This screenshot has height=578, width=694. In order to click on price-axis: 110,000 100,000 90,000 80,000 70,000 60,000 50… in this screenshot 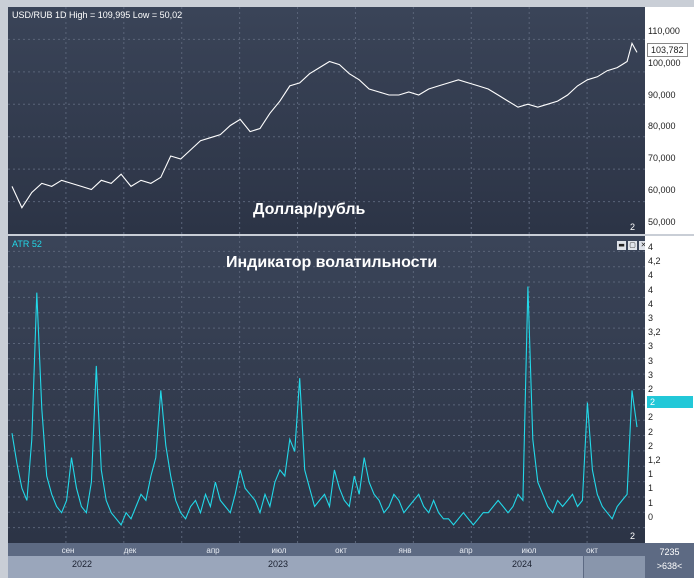, I will do `click(669, 120)`.